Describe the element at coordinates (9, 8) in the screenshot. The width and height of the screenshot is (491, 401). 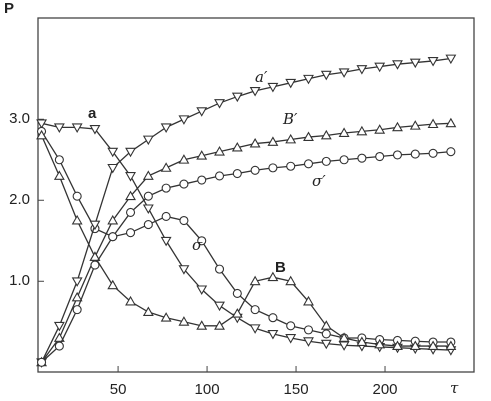
I see `y-axis-label: P` at that location.